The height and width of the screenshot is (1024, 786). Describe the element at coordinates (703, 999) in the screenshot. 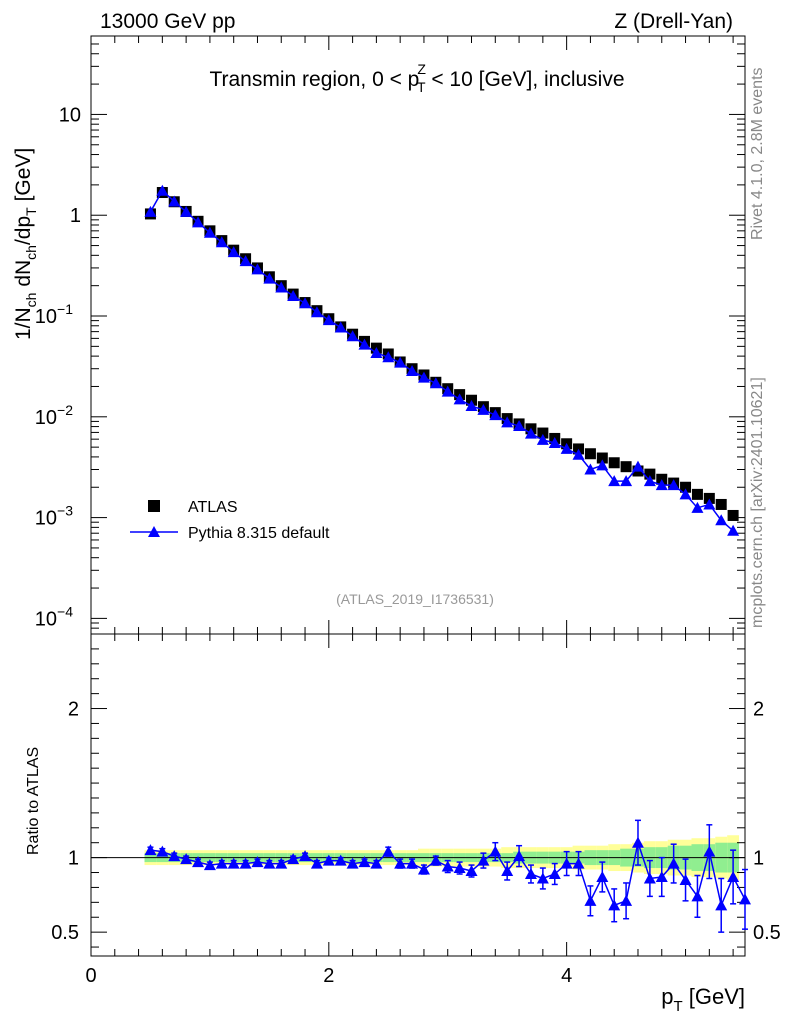

I see `x-axis-label: pT [GeV]` at that location.